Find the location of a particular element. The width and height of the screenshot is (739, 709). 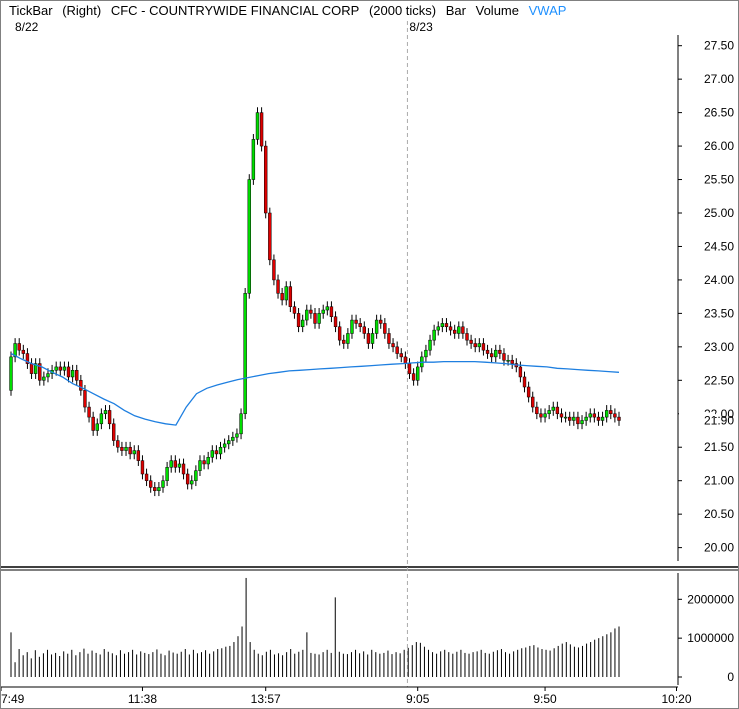

vwap-legend: VWAP is located at coordinates (547, 10).